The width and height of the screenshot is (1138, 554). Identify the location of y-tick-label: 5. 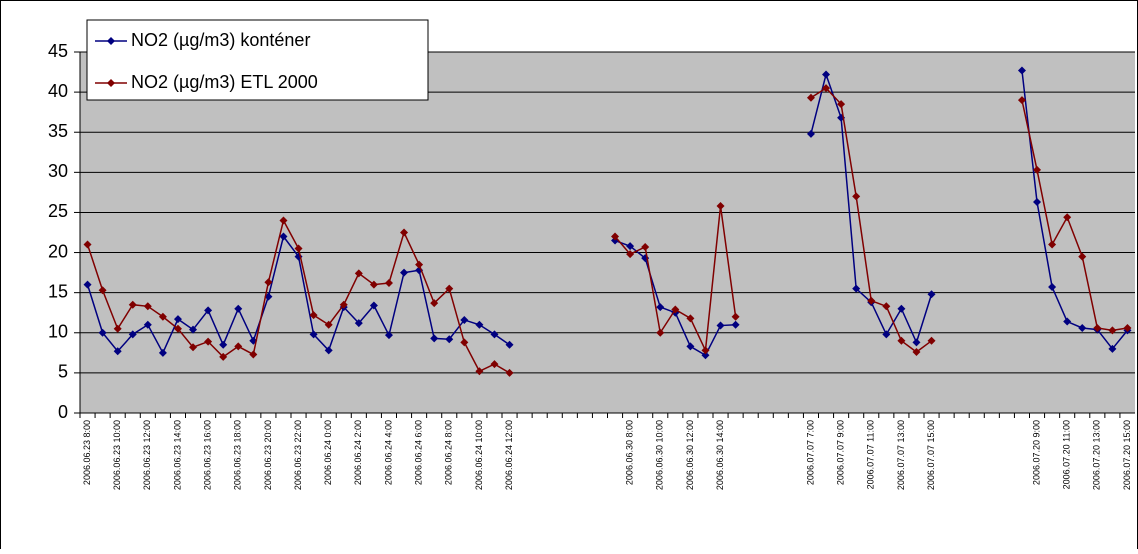
(63, 372).